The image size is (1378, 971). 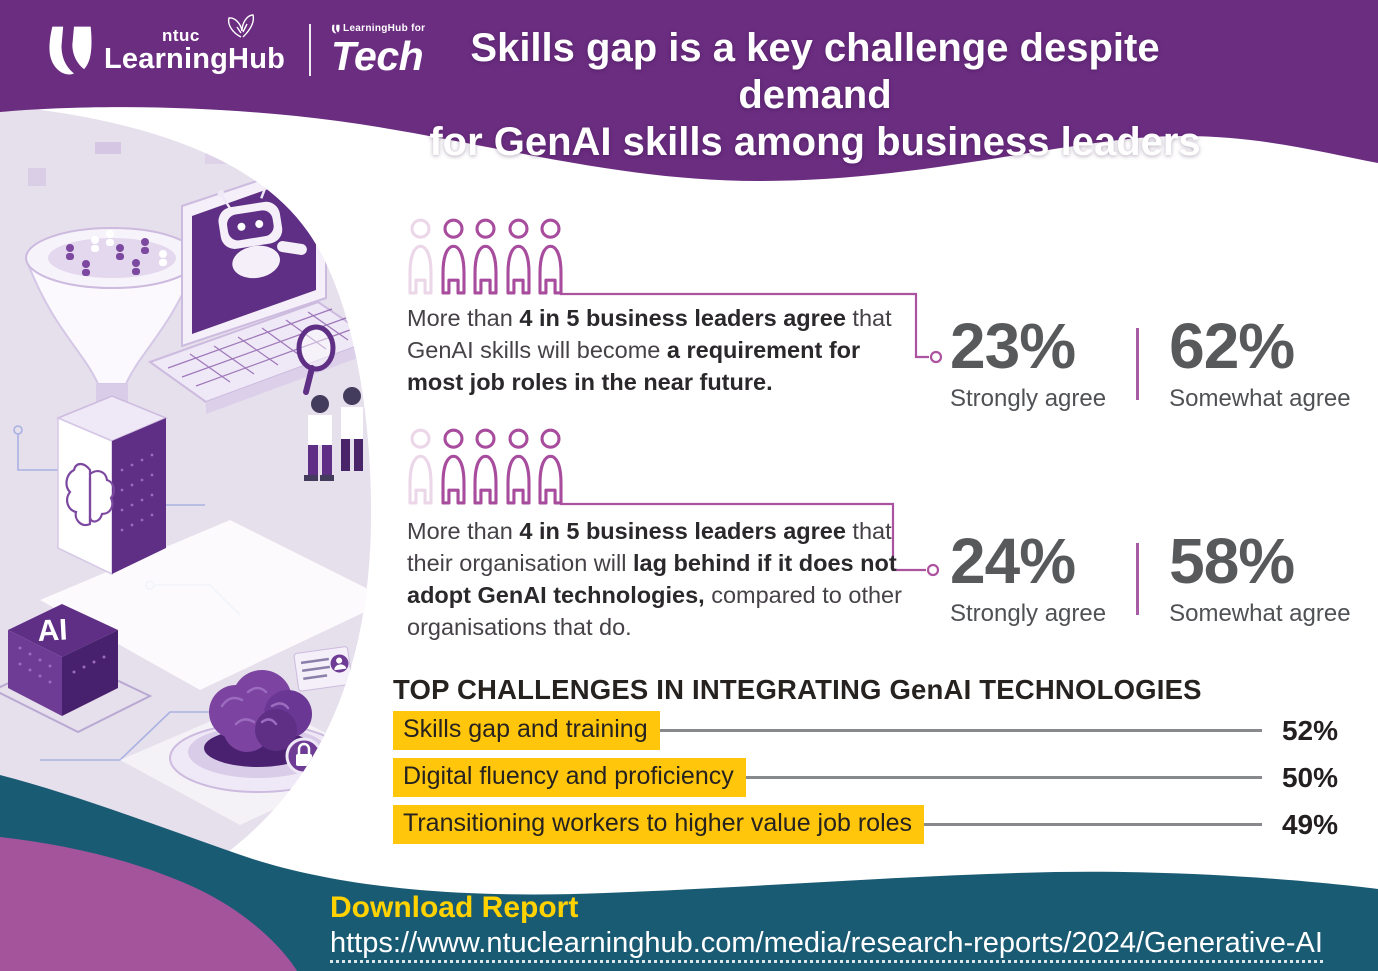 I want to click on stat-somewhat-agree-1: 62% Somewhat agree, so click(x=1260, y=361).